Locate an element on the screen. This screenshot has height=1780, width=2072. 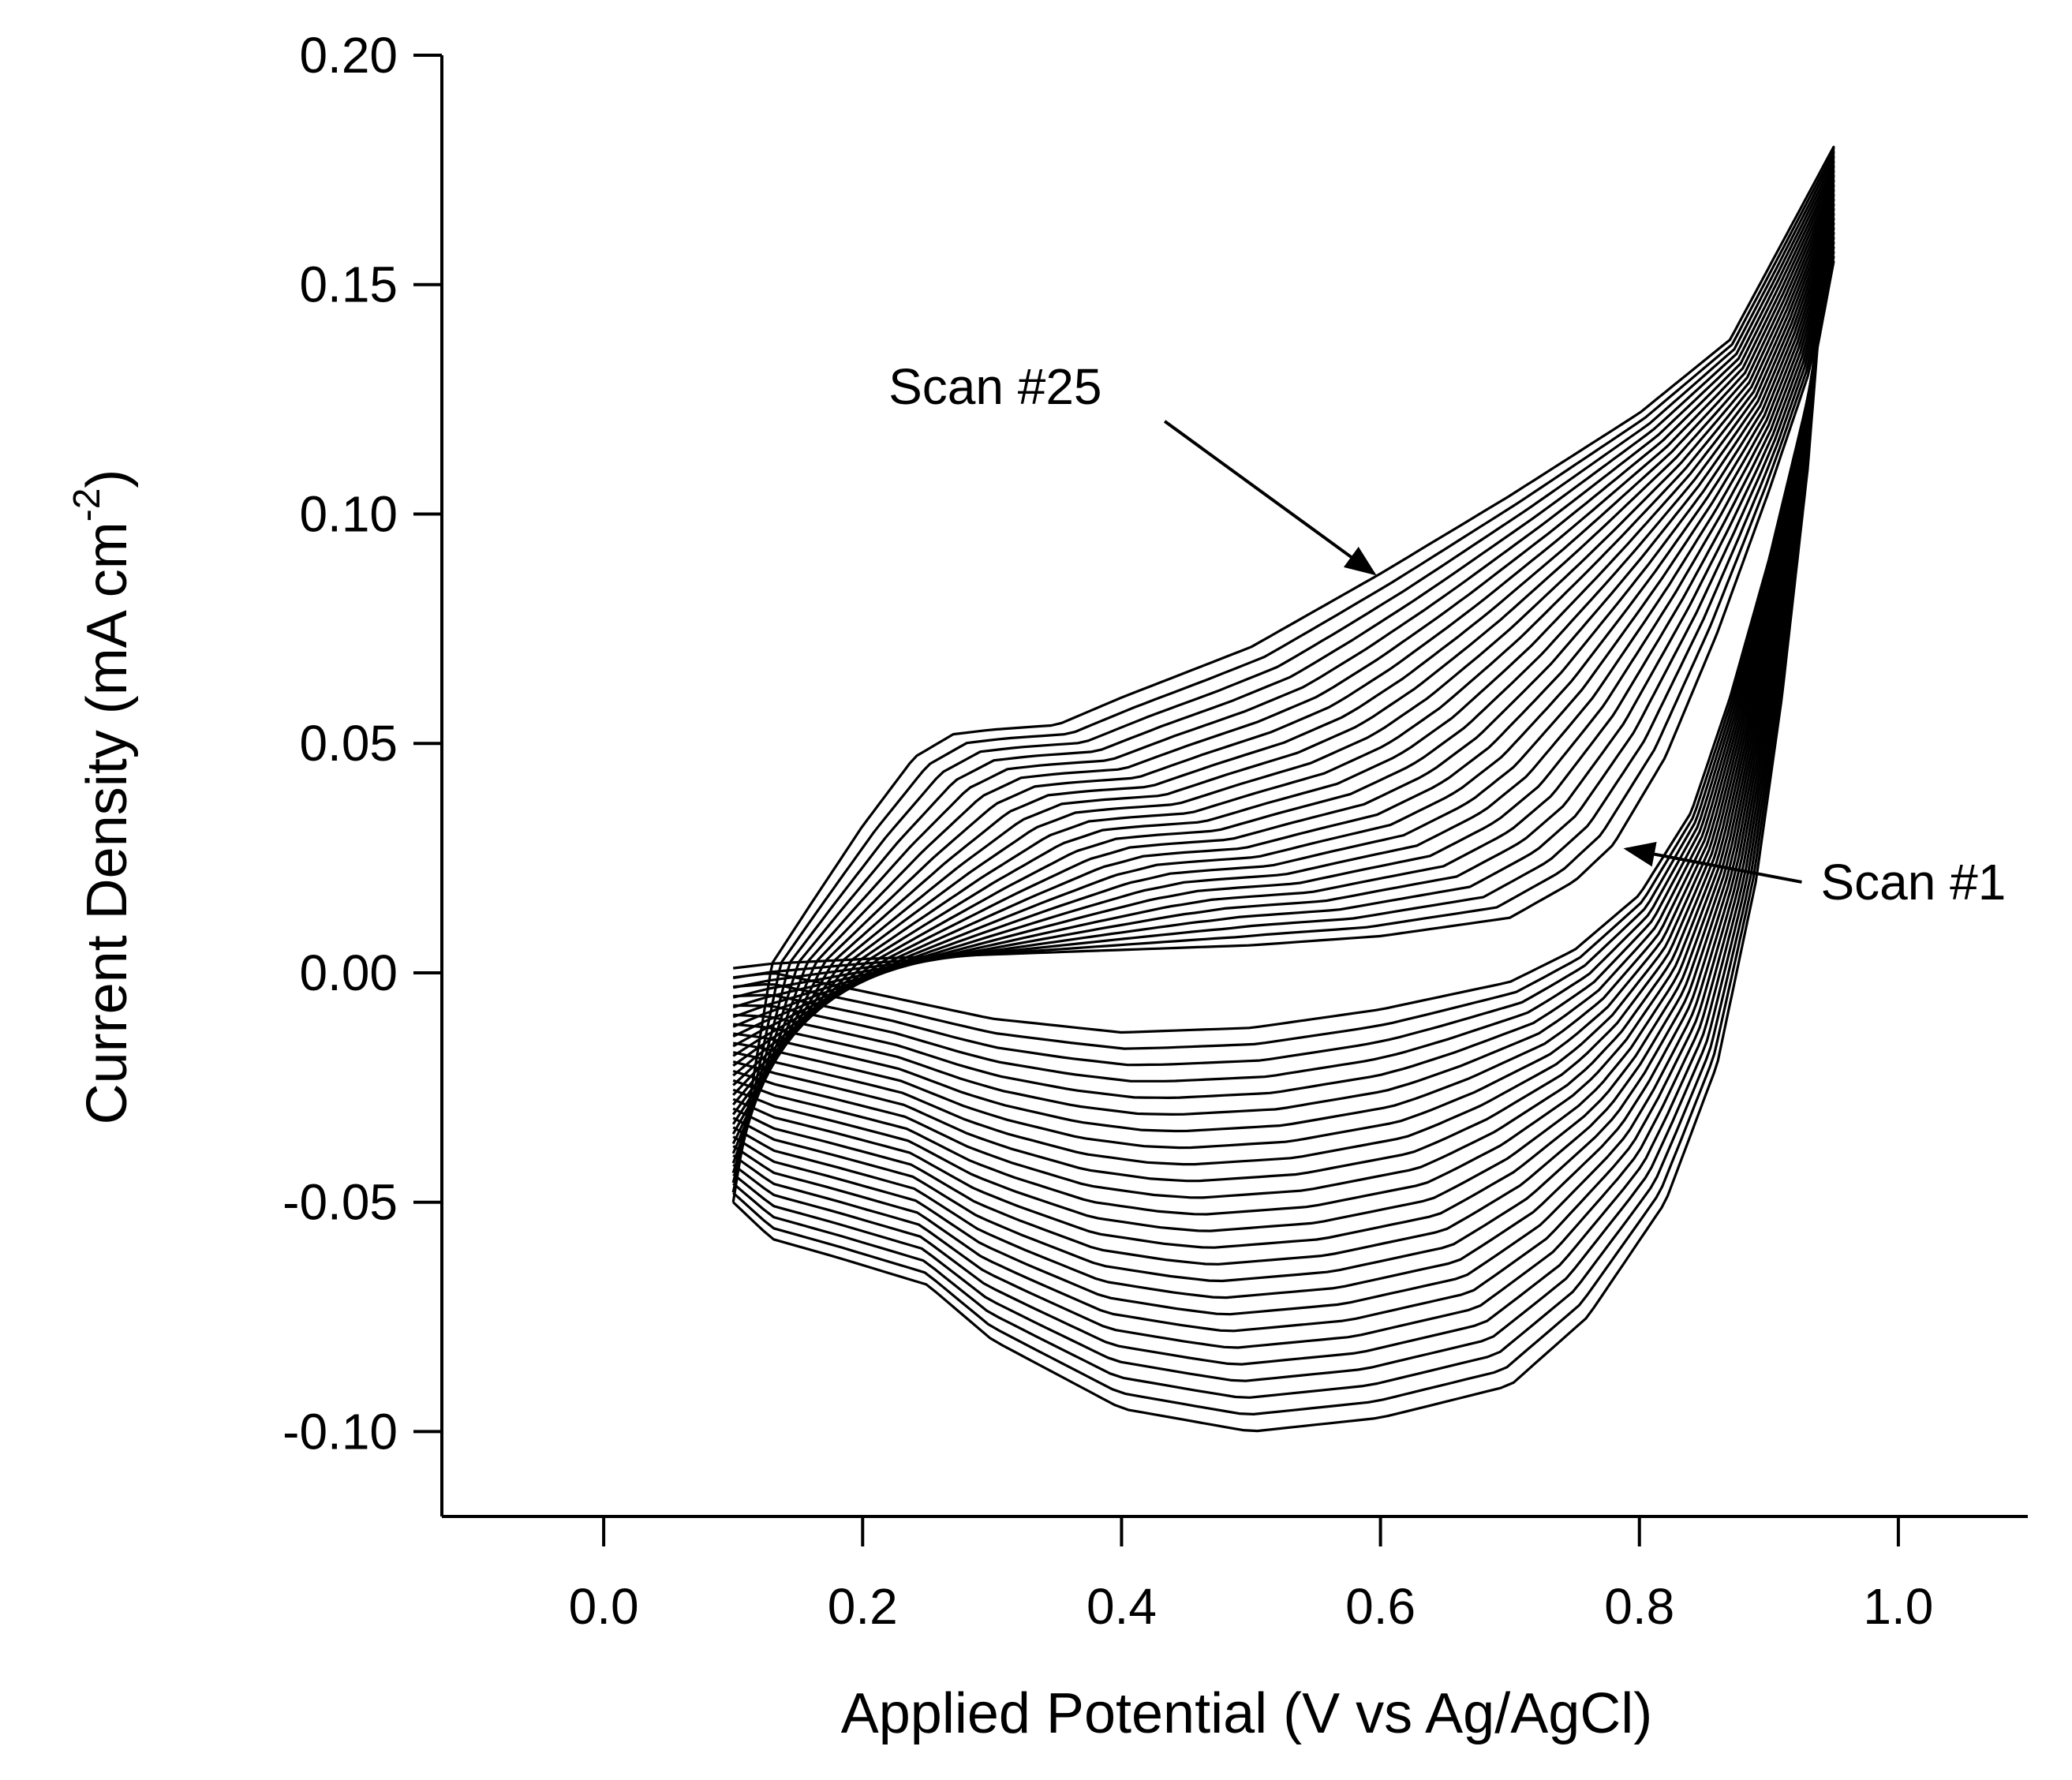
y-tick-label: 0.00 is located at coordinates (348, 972).